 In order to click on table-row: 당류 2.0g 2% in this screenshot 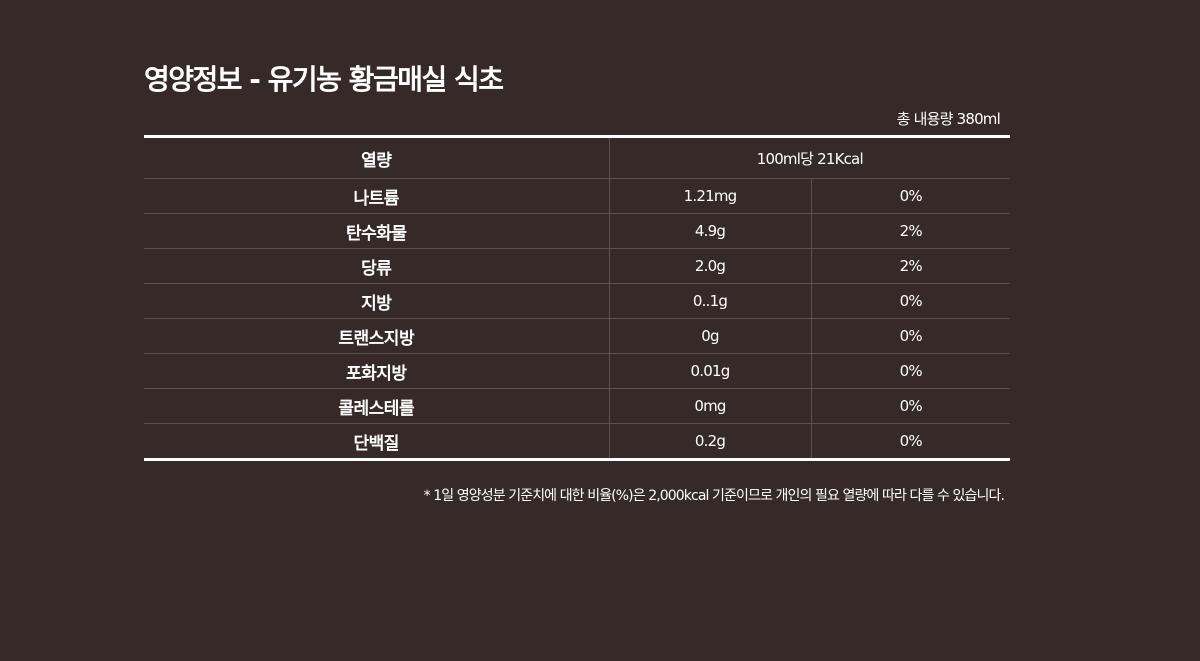, I will do `click(577, 266)`.